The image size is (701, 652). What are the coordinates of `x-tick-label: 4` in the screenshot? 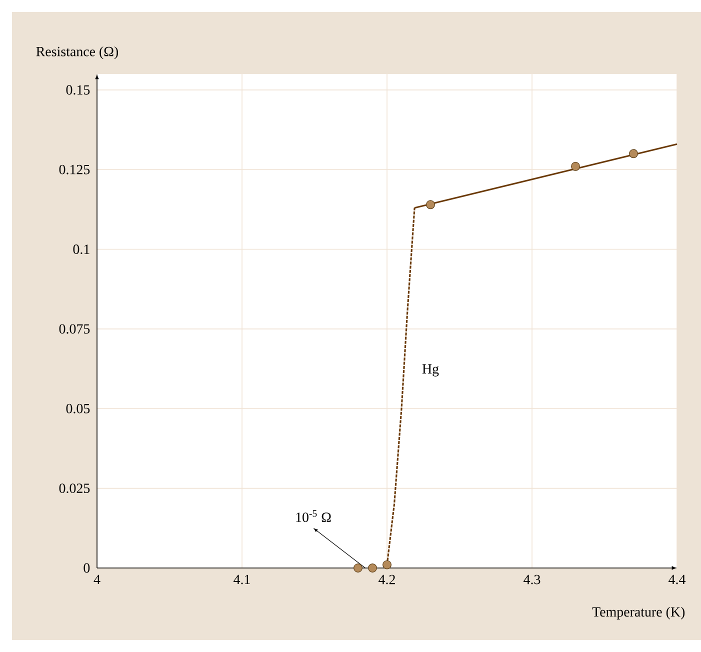 It's located at (97, 579).